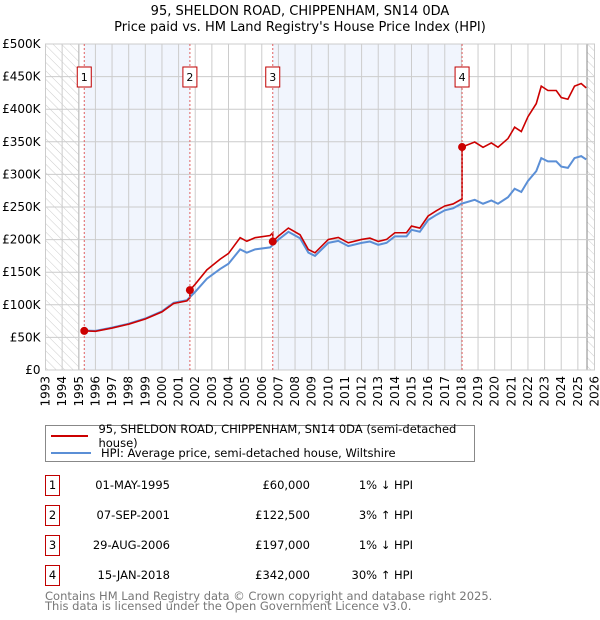 Image resolution: width=600 pixels, height=620 pixels. I want to click on y-tick-label: £350K, so click(22, 142).